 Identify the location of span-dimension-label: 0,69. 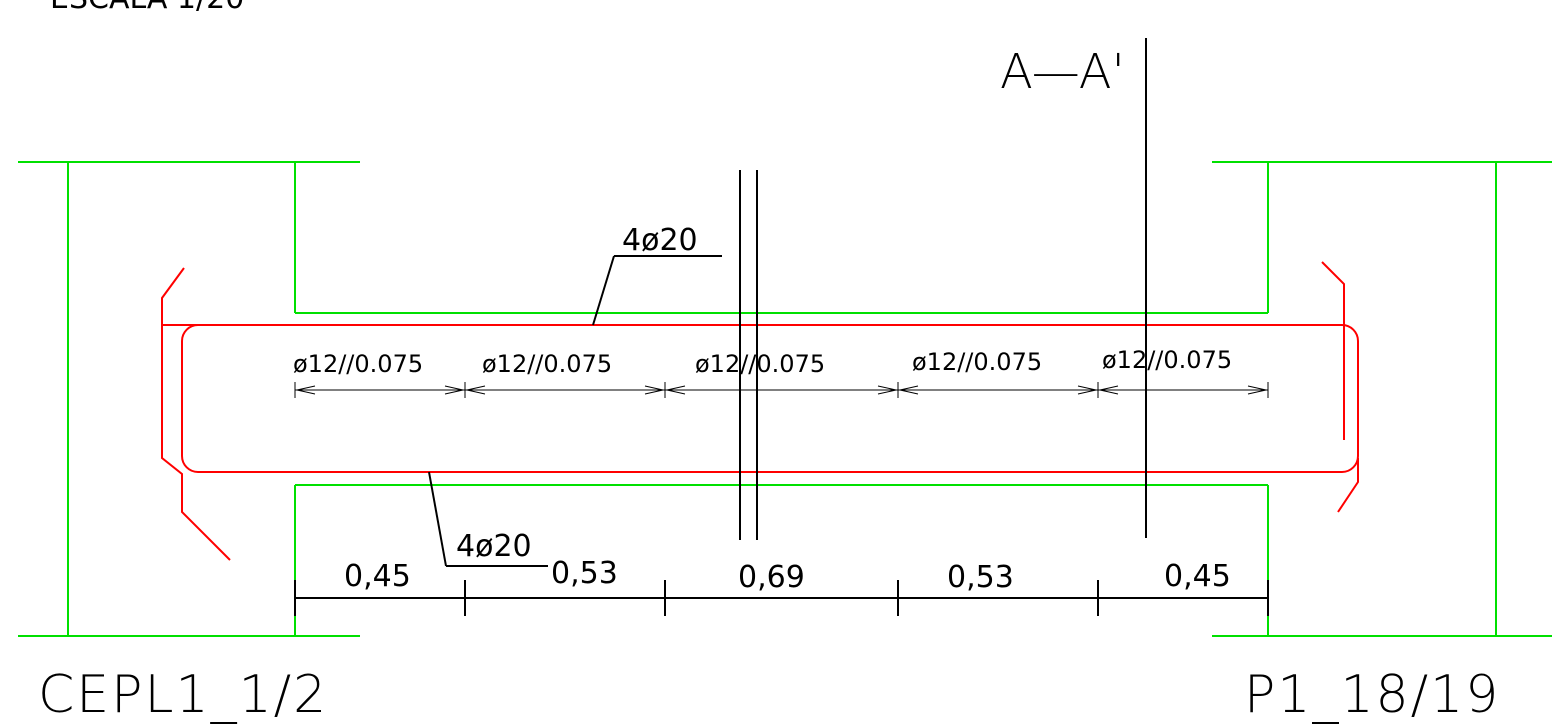
(771, 577).